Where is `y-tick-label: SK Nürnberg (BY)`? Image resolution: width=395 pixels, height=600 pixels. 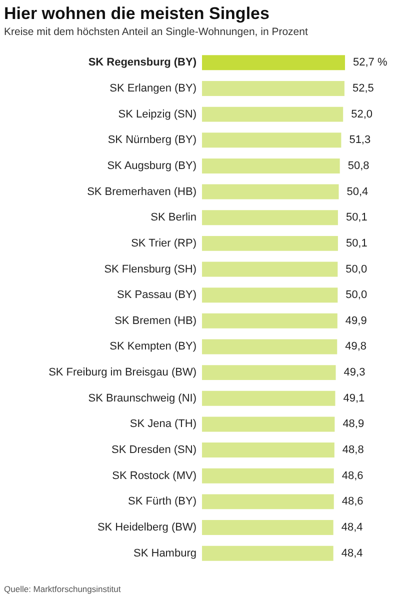 y-tick-label: SK Nürnberg (BY) is located at coordinates (152, 140).